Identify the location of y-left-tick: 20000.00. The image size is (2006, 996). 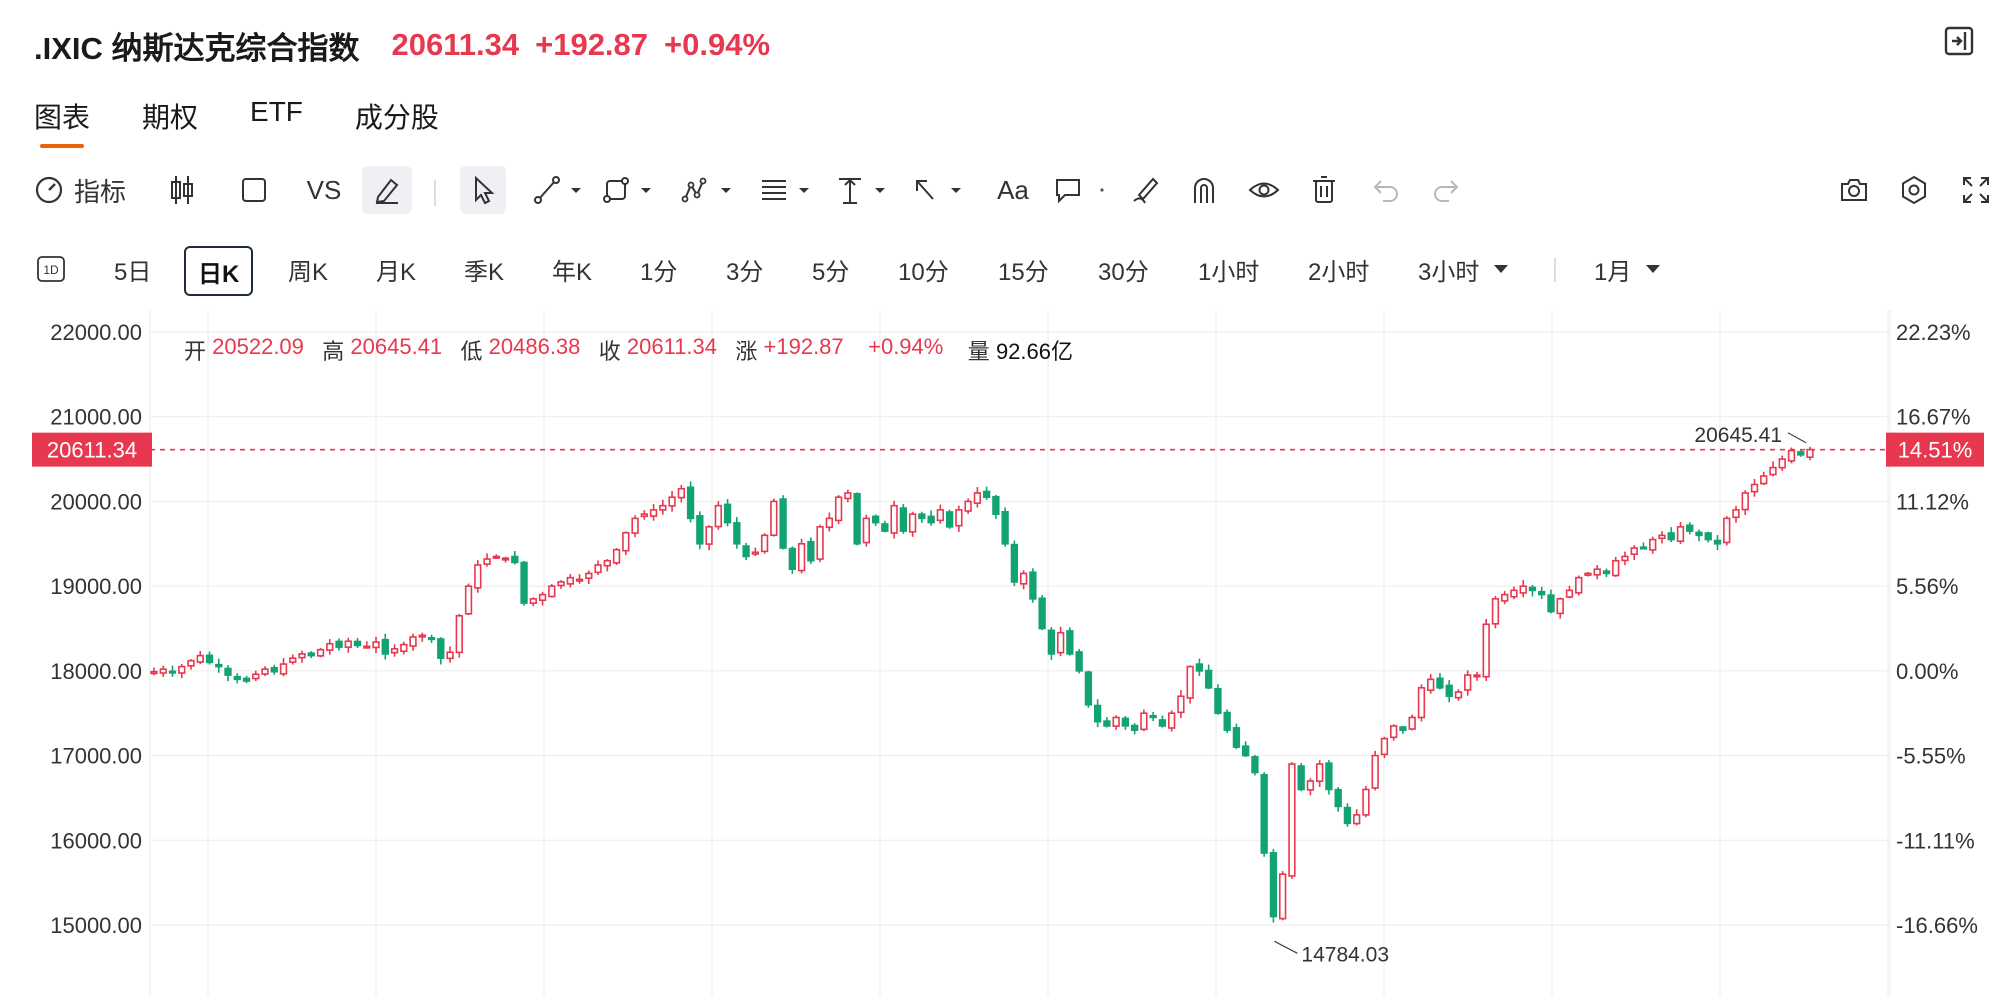
(96, 501).